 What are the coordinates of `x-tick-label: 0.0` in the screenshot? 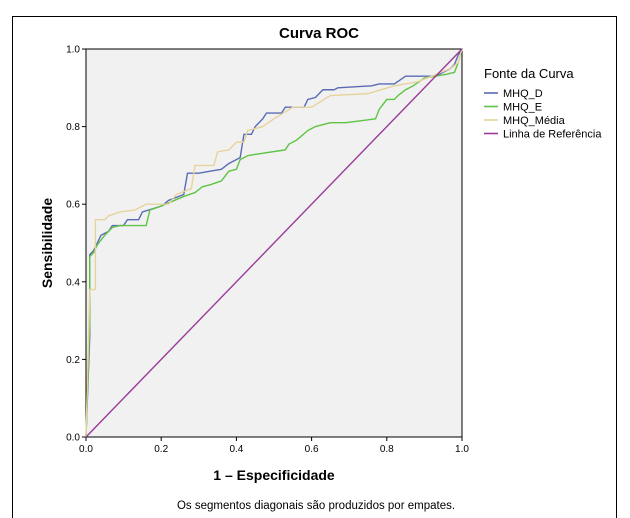 It's located at (86, 449).